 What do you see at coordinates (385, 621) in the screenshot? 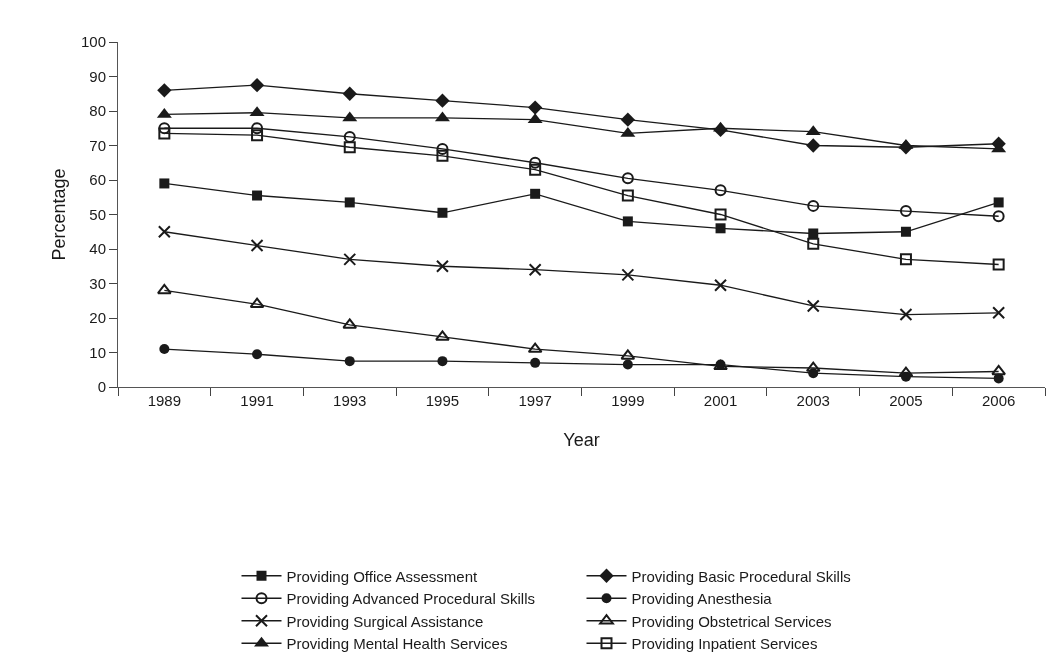
I see `legend-label: Providing Surgical Assistance` at bounding box center [385, 621].